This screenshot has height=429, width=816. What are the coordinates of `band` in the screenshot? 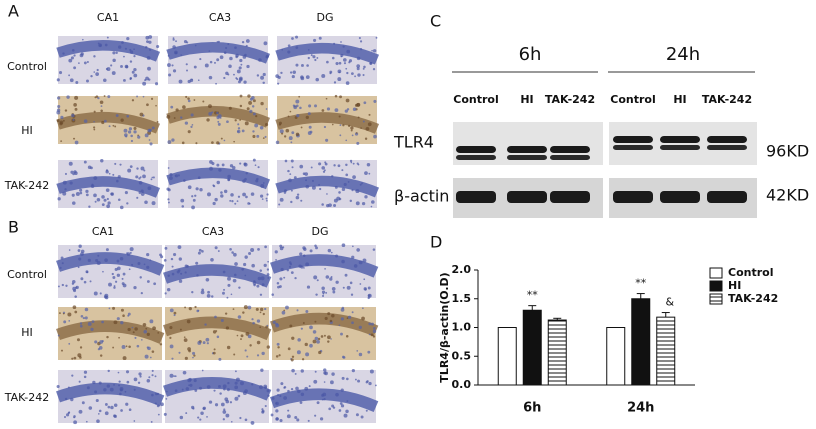 It's located at (527, 149).